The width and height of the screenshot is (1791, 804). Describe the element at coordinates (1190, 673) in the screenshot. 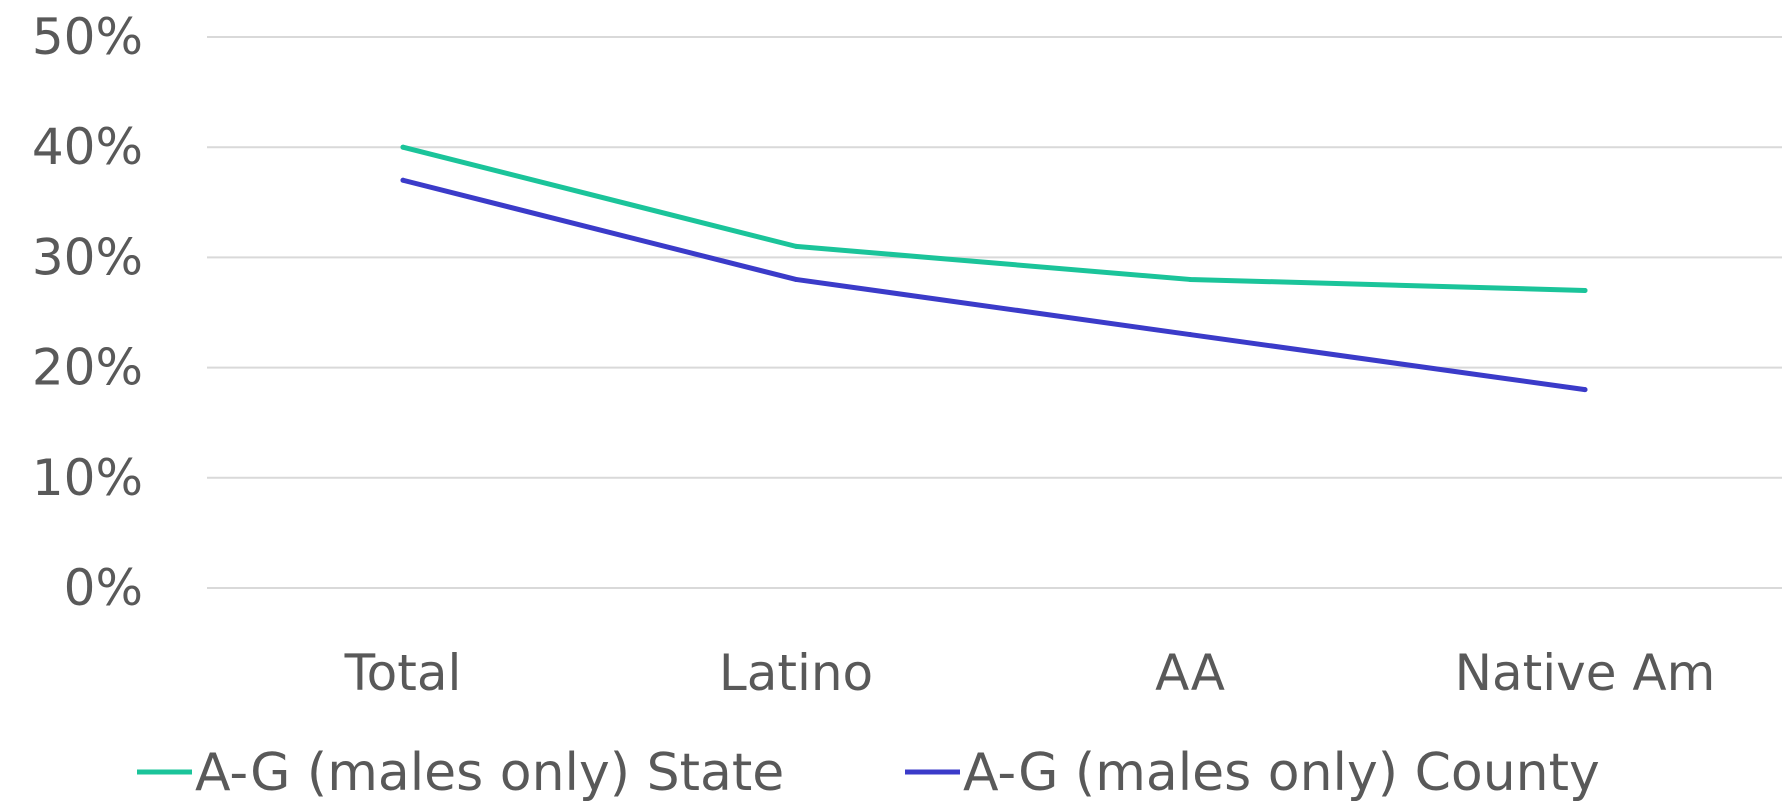

I see `x-tick-label: AA` at that location.